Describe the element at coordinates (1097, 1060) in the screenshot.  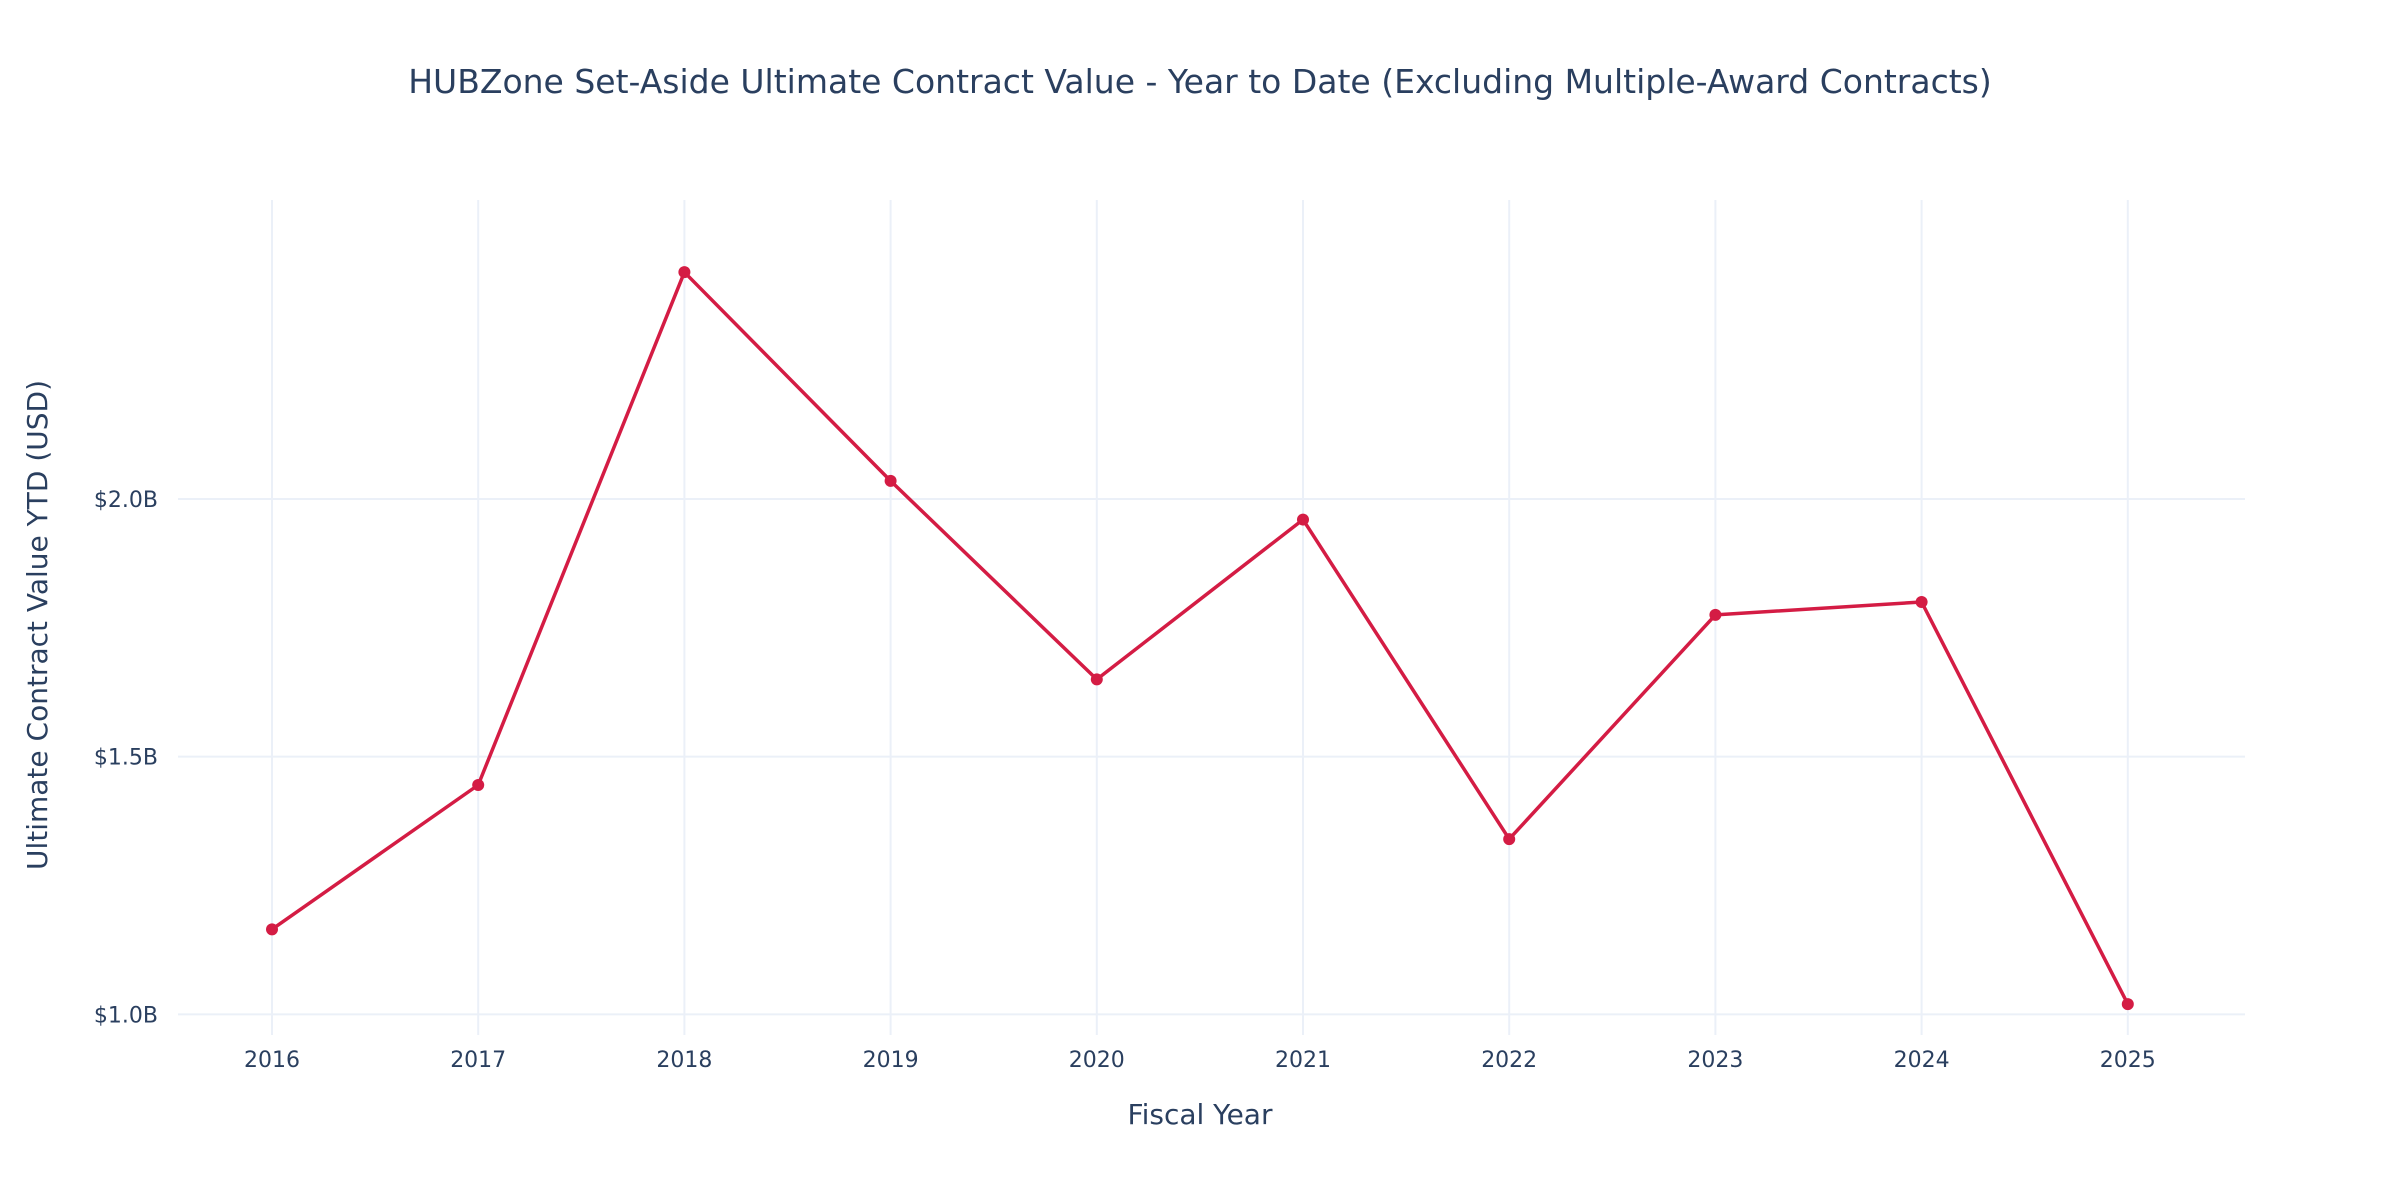
I see `x-tick-label: 2020` at that location.